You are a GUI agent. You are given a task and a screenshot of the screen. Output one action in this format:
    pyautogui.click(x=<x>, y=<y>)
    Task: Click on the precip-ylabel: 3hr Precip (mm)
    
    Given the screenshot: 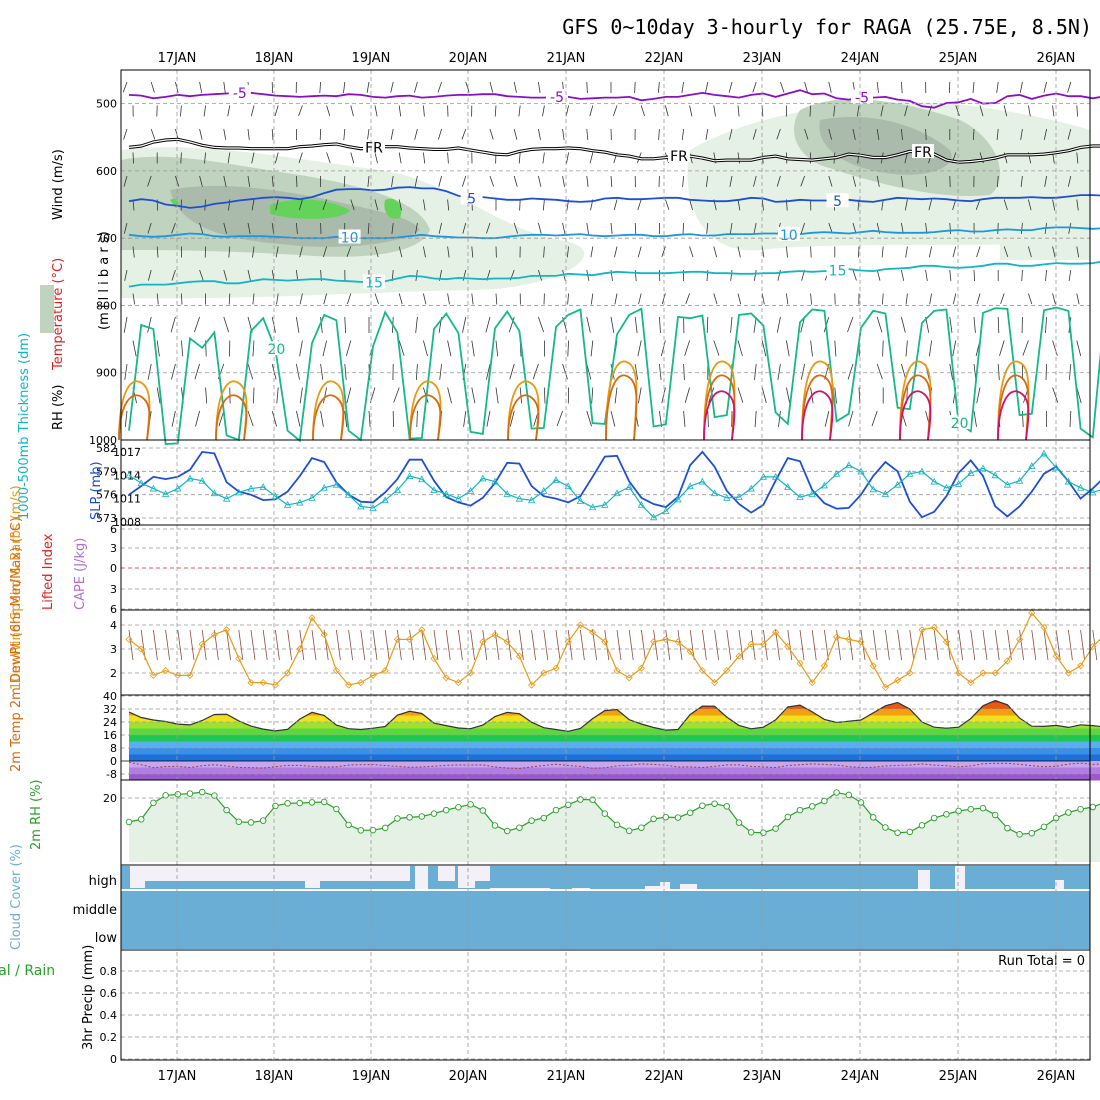 What is the action you would take?
    pyautogui.click(x=88, y=997)
    